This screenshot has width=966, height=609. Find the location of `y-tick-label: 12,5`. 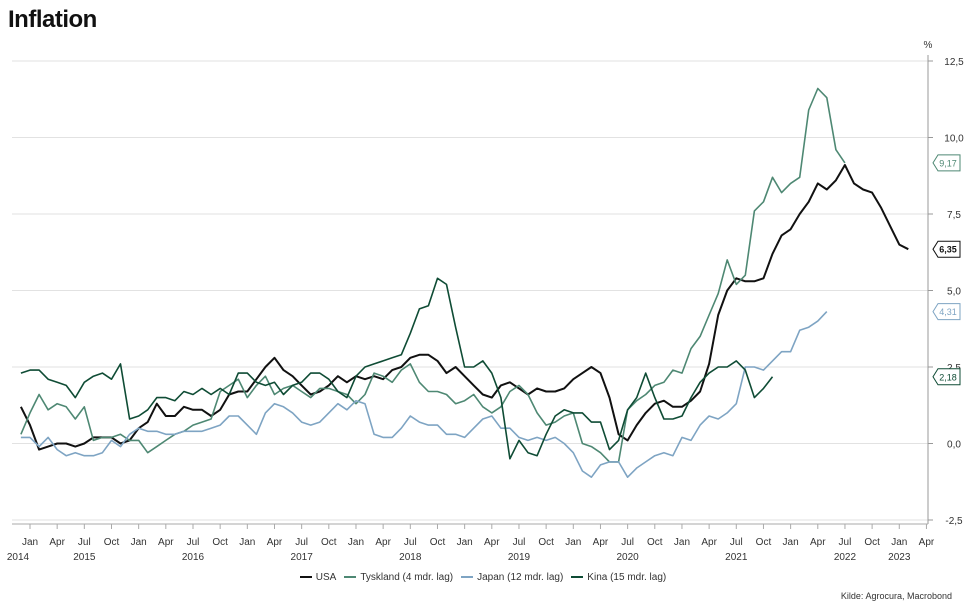

y-tick-label: 12,5 is located at coordinates (954, 62).